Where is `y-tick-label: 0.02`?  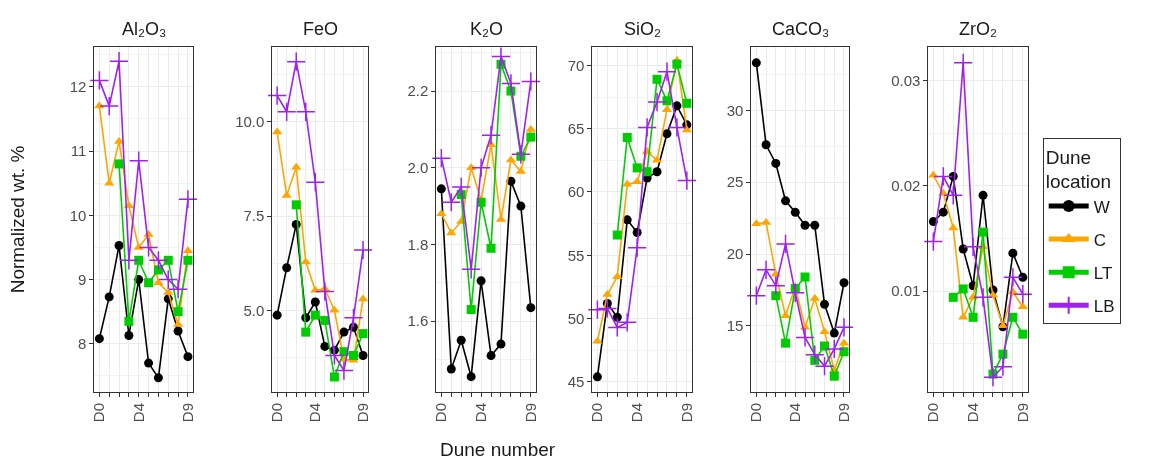 y-tick-label: 0.02 is located at coordinates (906, 186).